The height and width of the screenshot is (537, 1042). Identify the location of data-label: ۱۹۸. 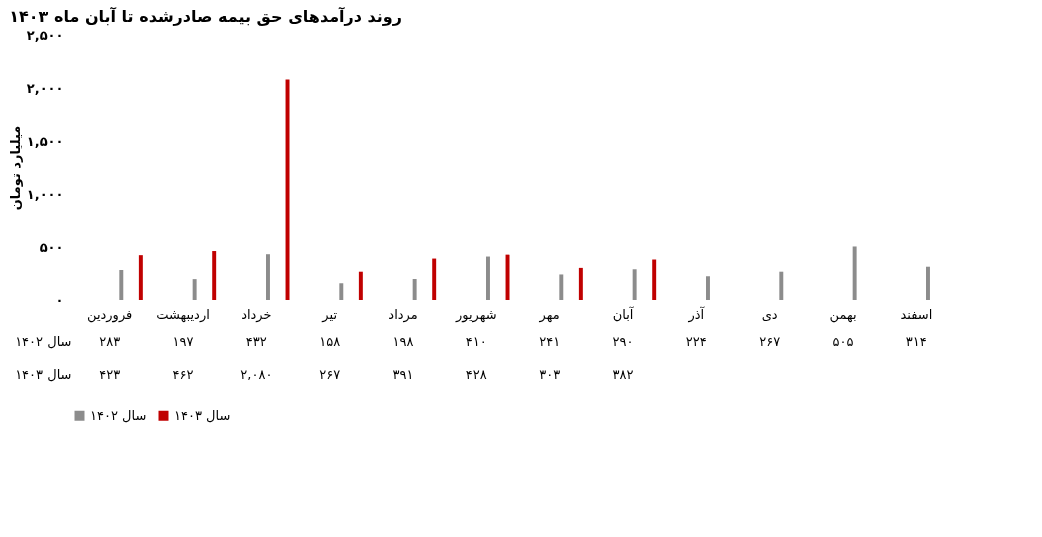
(403, 341).